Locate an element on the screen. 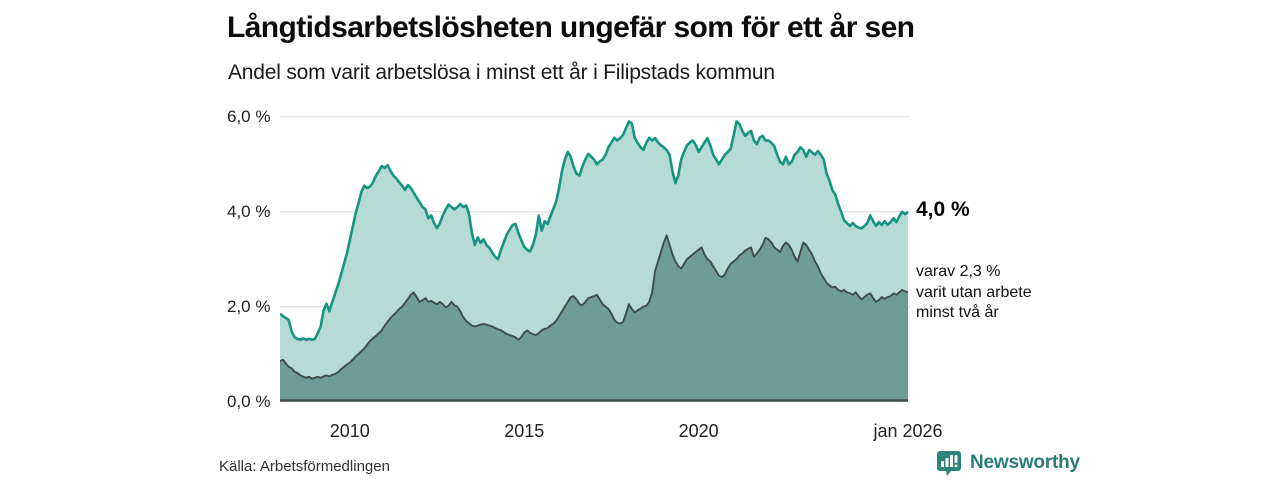 The width and height of the screenshot is (1280, 480). secondary-annotation-line2: varit utan arbete is located at coordinates (974, 292).